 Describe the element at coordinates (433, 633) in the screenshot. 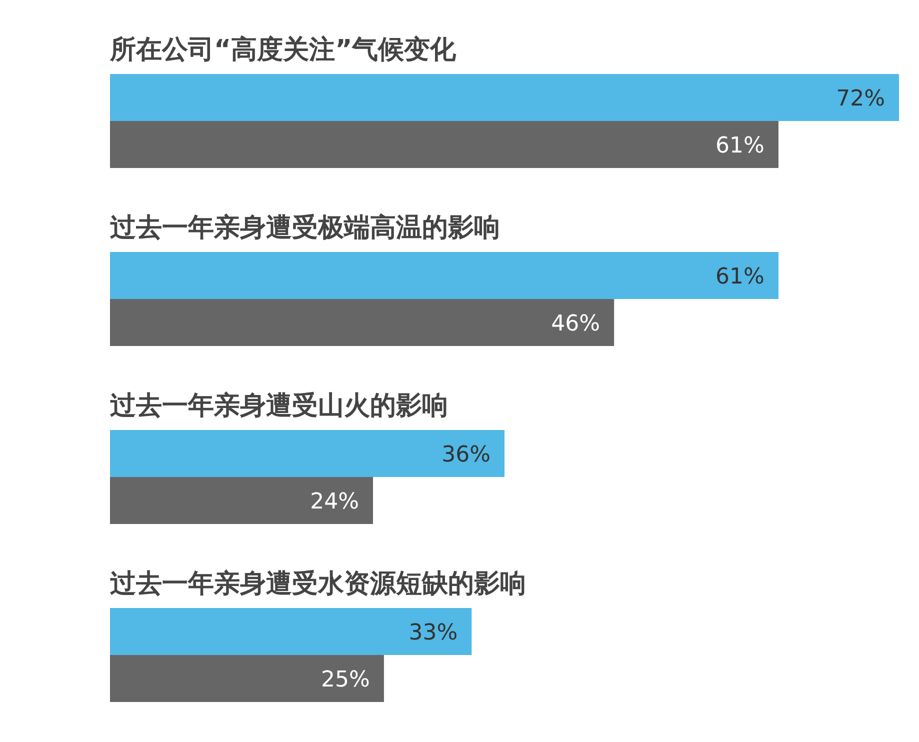

I see `data-label: 33%` at that location.